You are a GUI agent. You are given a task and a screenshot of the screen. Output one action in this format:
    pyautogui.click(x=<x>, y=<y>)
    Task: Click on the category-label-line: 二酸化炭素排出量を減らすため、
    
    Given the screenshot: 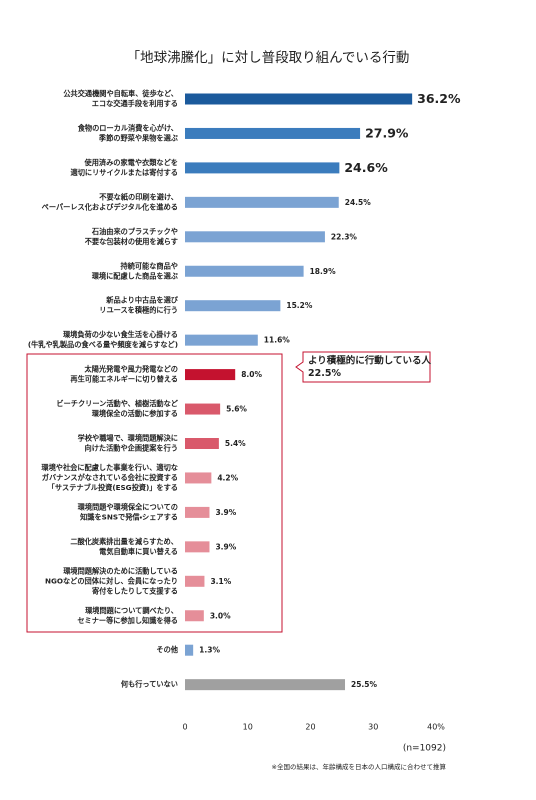 What is the action you would take?
    pyautogui.click(x=124, y=541)
    